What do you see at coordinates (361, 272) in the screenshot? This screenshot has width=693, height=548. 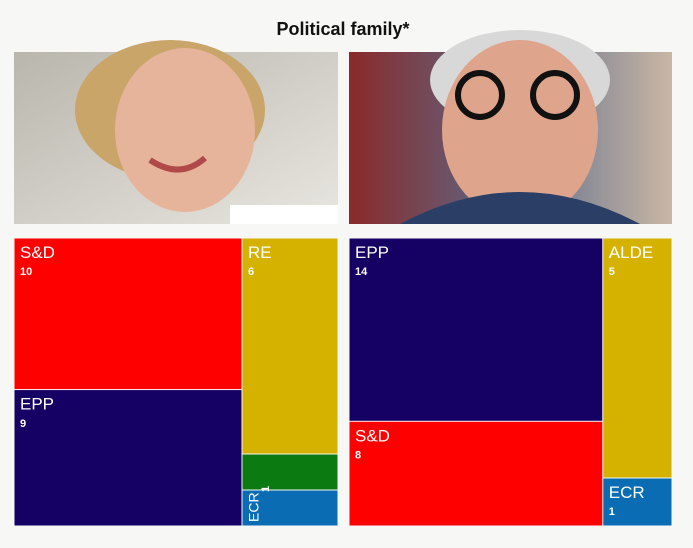 I see `tile-value: 14` at bounding box center [361, 272].